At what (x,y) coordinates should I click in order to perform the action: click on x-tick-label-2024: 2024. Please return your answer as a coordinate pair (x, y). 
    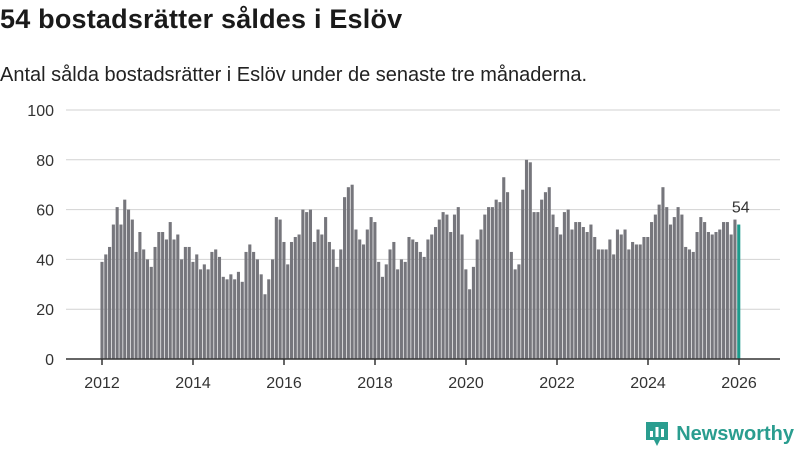
    Looking at the image, I should click on (648, 383).